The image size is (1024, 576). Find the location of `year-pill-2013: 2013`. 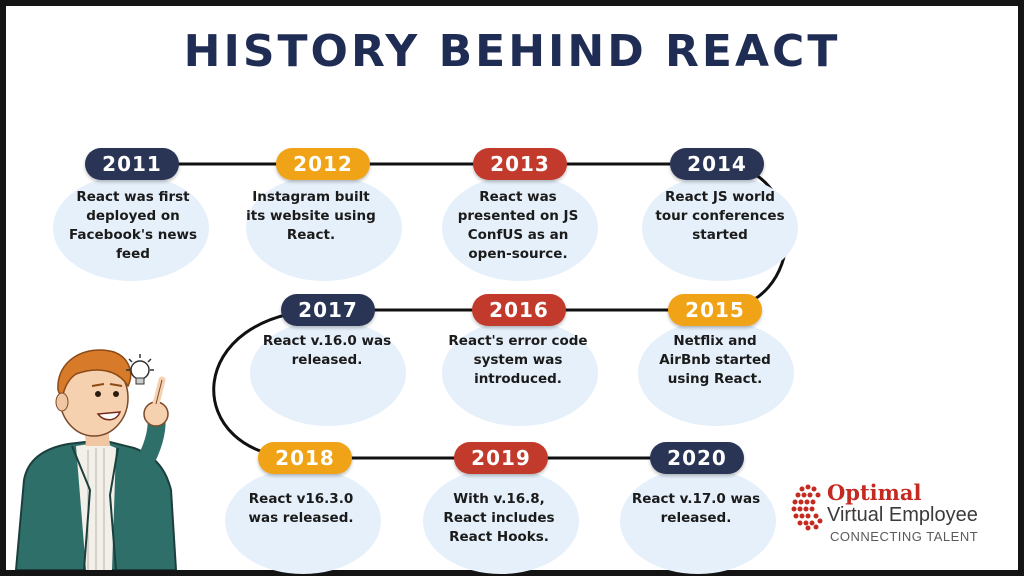

year-pill-2013: 2013 is located at coordinates (520, 164).